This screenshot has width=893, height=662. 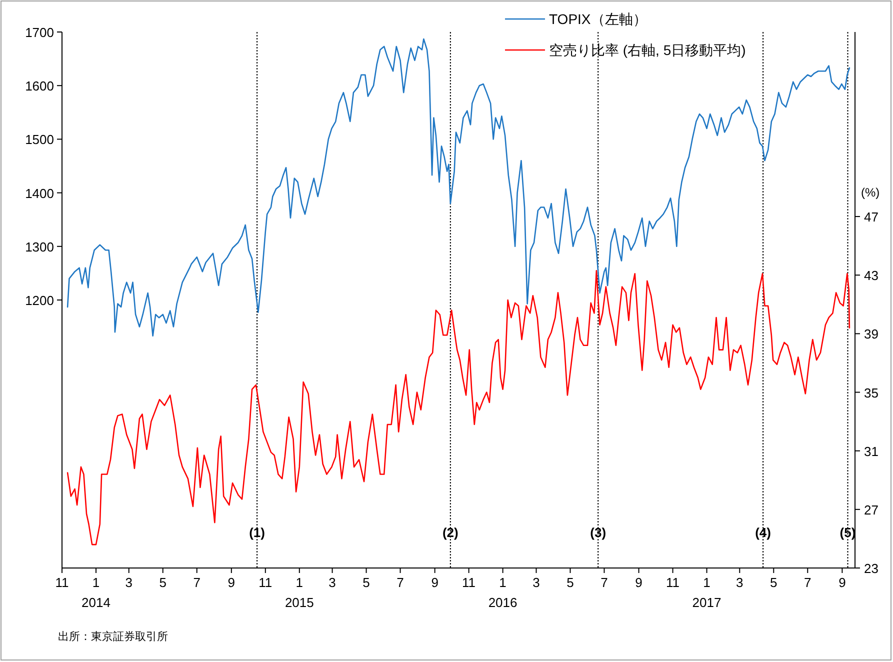 What do you see at coordinates (39, 86) in the screenshot?
I see `y-tick-label: 1600` at bounding box center [39, 86].